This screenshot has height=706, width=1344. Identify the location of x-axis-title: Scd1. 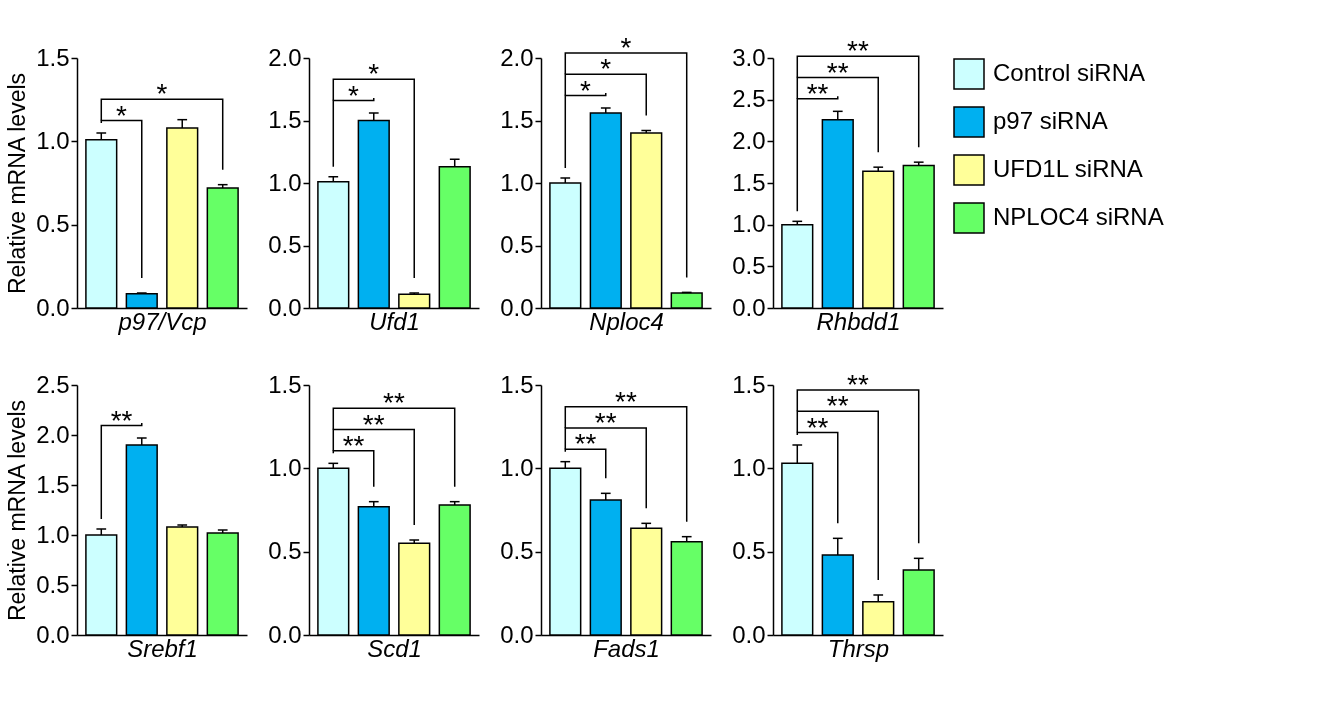
(394, 648).